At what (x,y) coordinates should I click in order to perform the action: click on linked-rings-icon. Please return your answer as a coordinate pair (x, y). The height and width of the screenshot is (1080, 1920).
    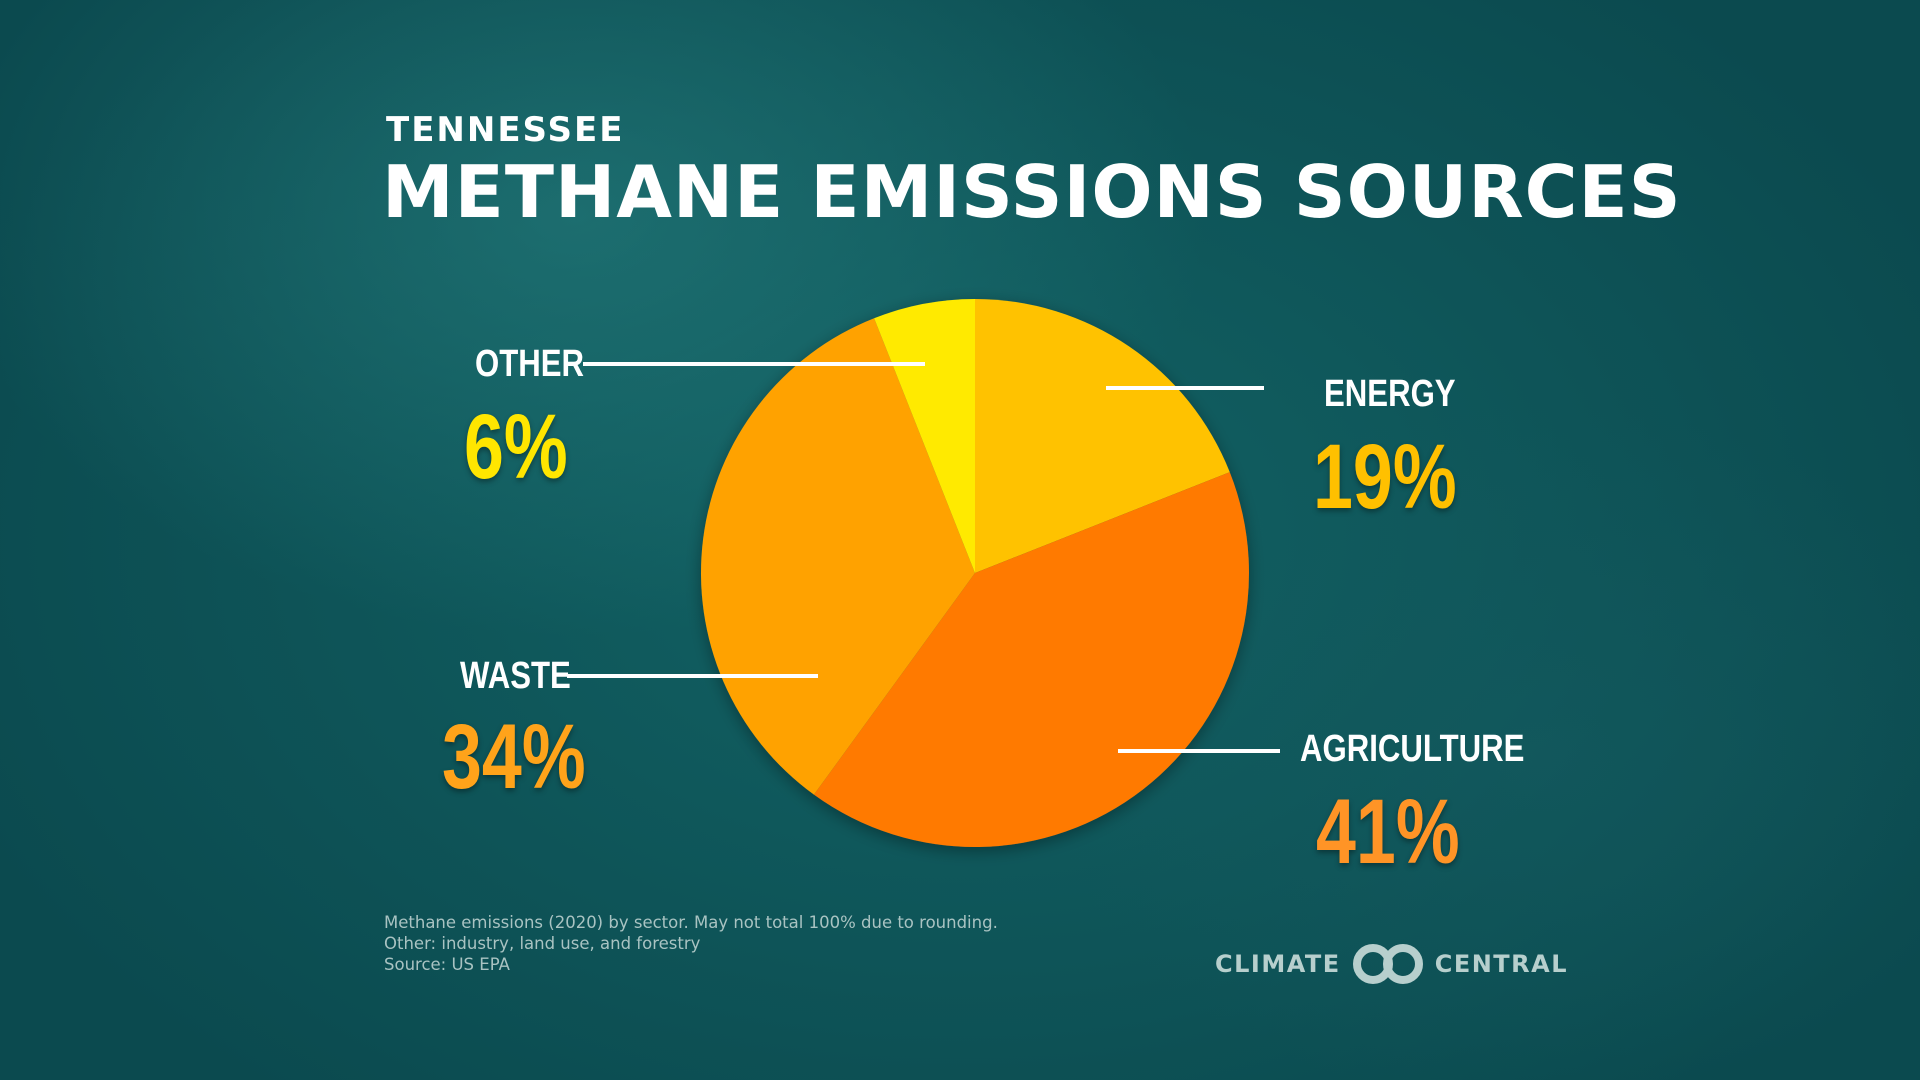
    Looking at the image, I should click on (1387, 964).